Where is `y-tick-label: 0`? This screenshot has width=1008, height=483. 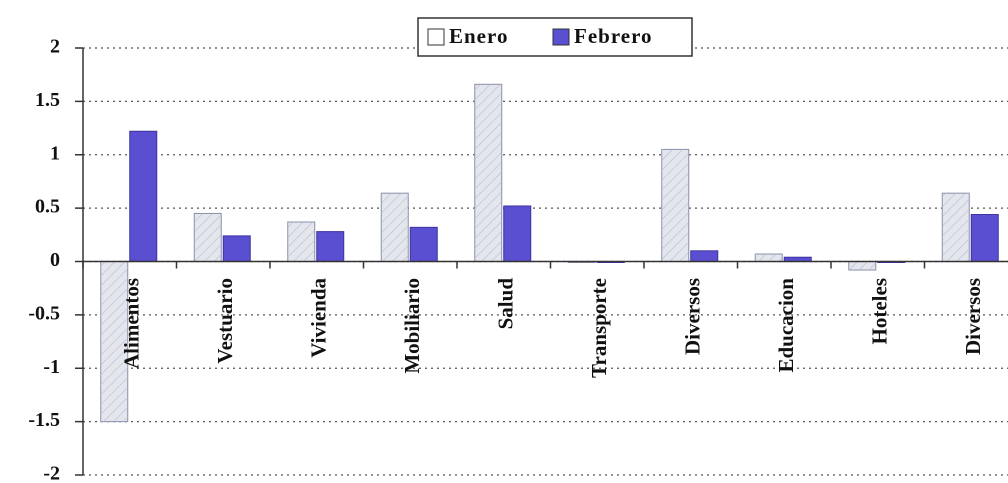 y-tick-label: 0 is located at coordinates (55, 260).